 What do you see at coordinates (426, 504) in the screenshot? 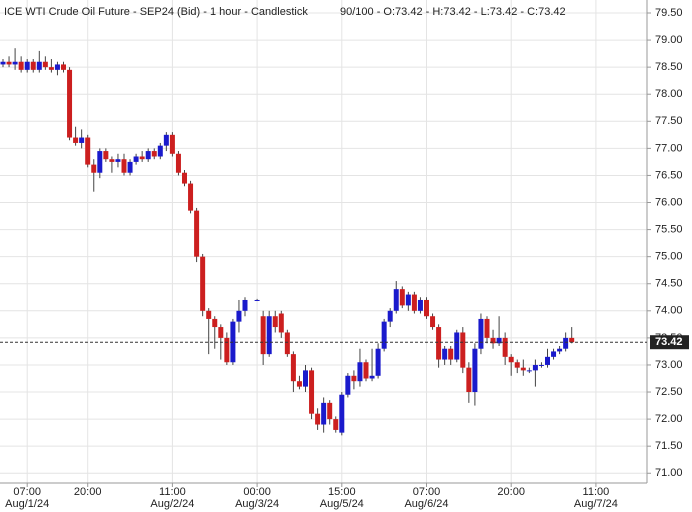
I see `x-date-label: Aug/6/24` at bounding box center [426, 504].